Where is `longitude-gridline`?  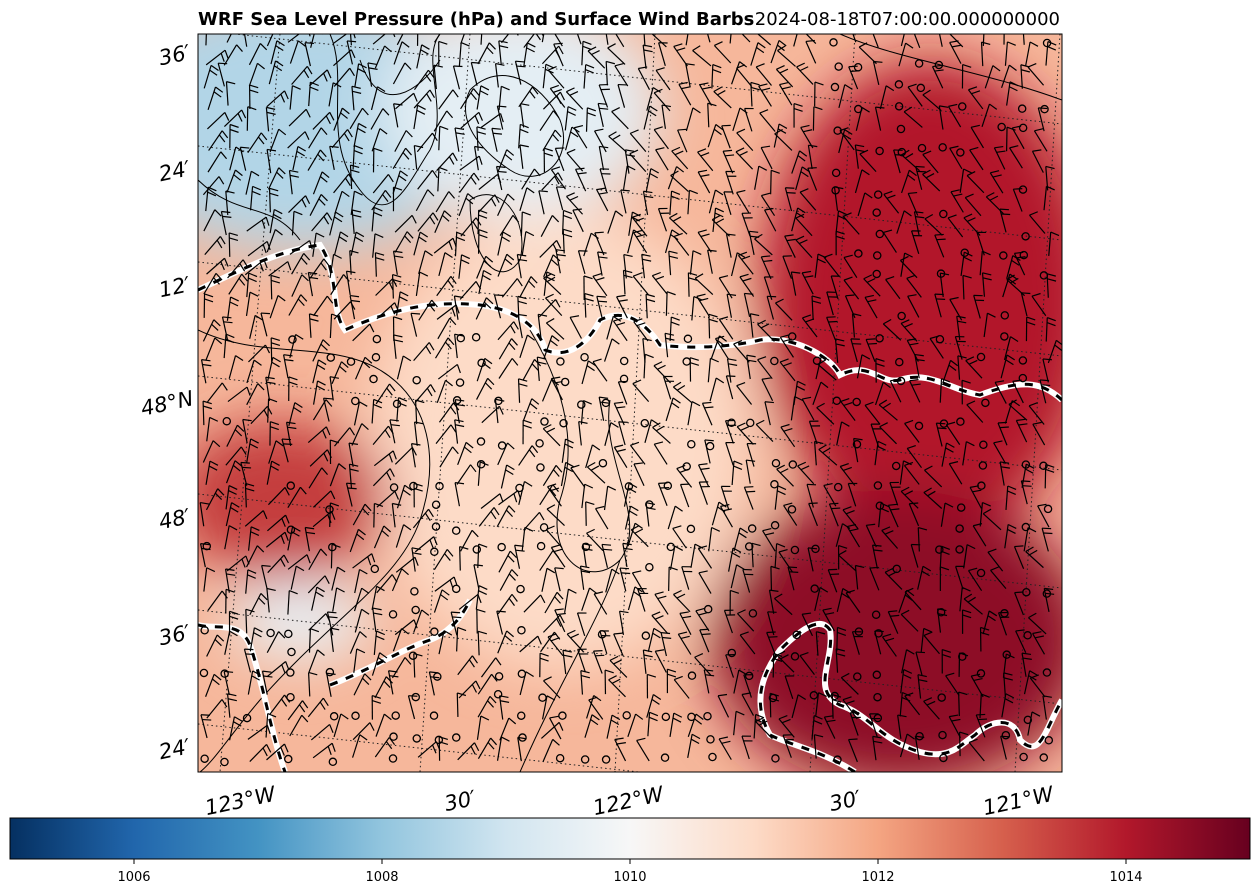 longitude-gridline is located at coordinates (250, 403).